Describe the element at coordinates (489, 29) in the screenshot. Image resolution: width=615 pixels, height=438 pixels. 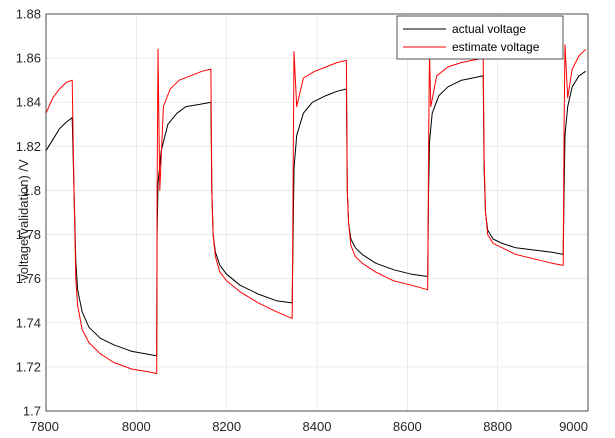
I see `legend-label-actual: actual voltage` at that location.